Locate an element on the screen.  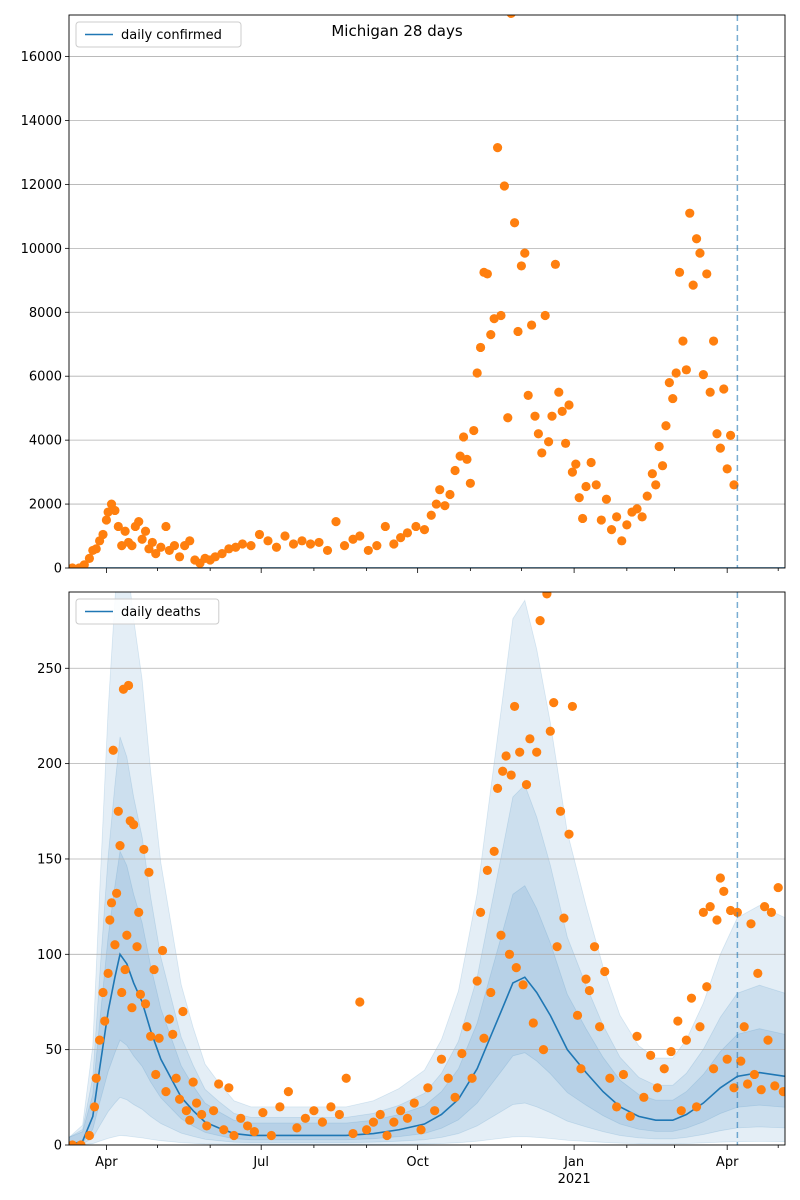
y-tick-label: 14000 is located at coordinates (41, 121).